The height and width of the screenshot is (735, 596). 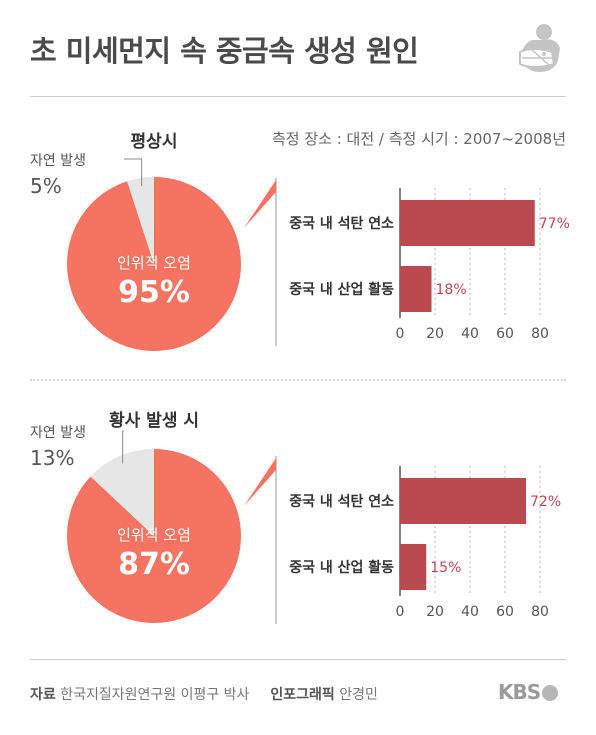 I want to click on title-divider, so click(x=298, y=96).